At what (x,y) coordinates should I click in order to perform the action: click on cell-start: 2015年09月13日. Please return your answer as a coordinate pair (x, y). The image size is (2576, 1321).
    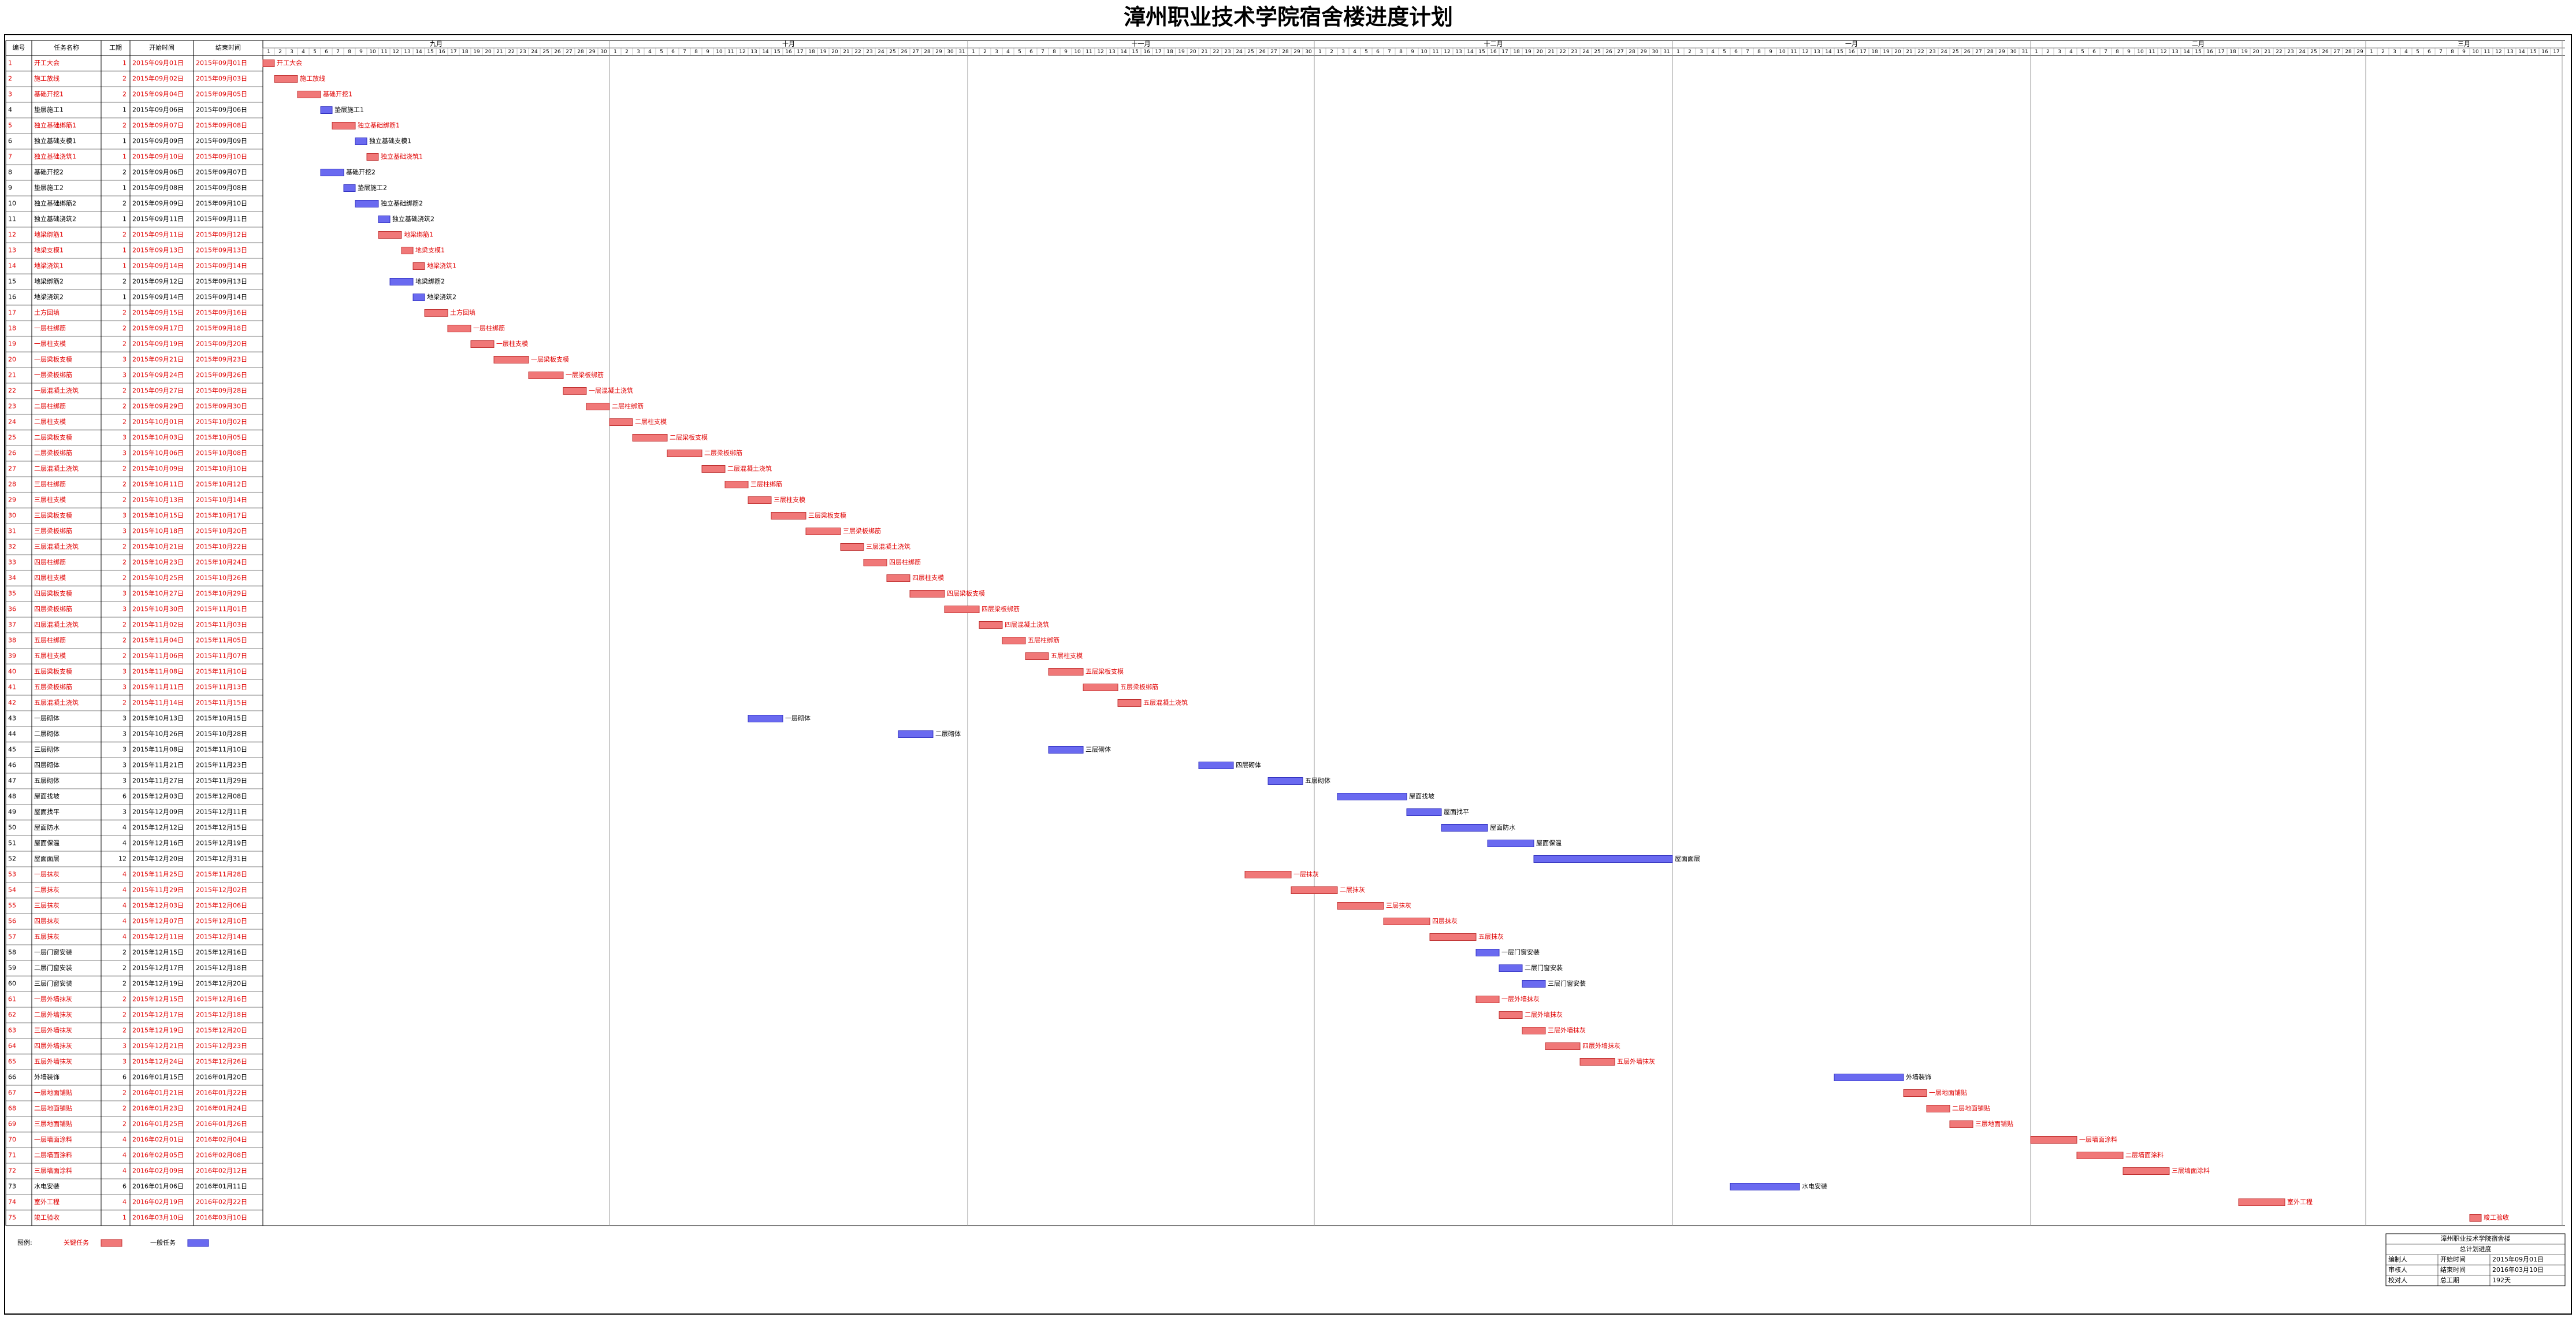
    Looking at the image, I should click on (158, 250).